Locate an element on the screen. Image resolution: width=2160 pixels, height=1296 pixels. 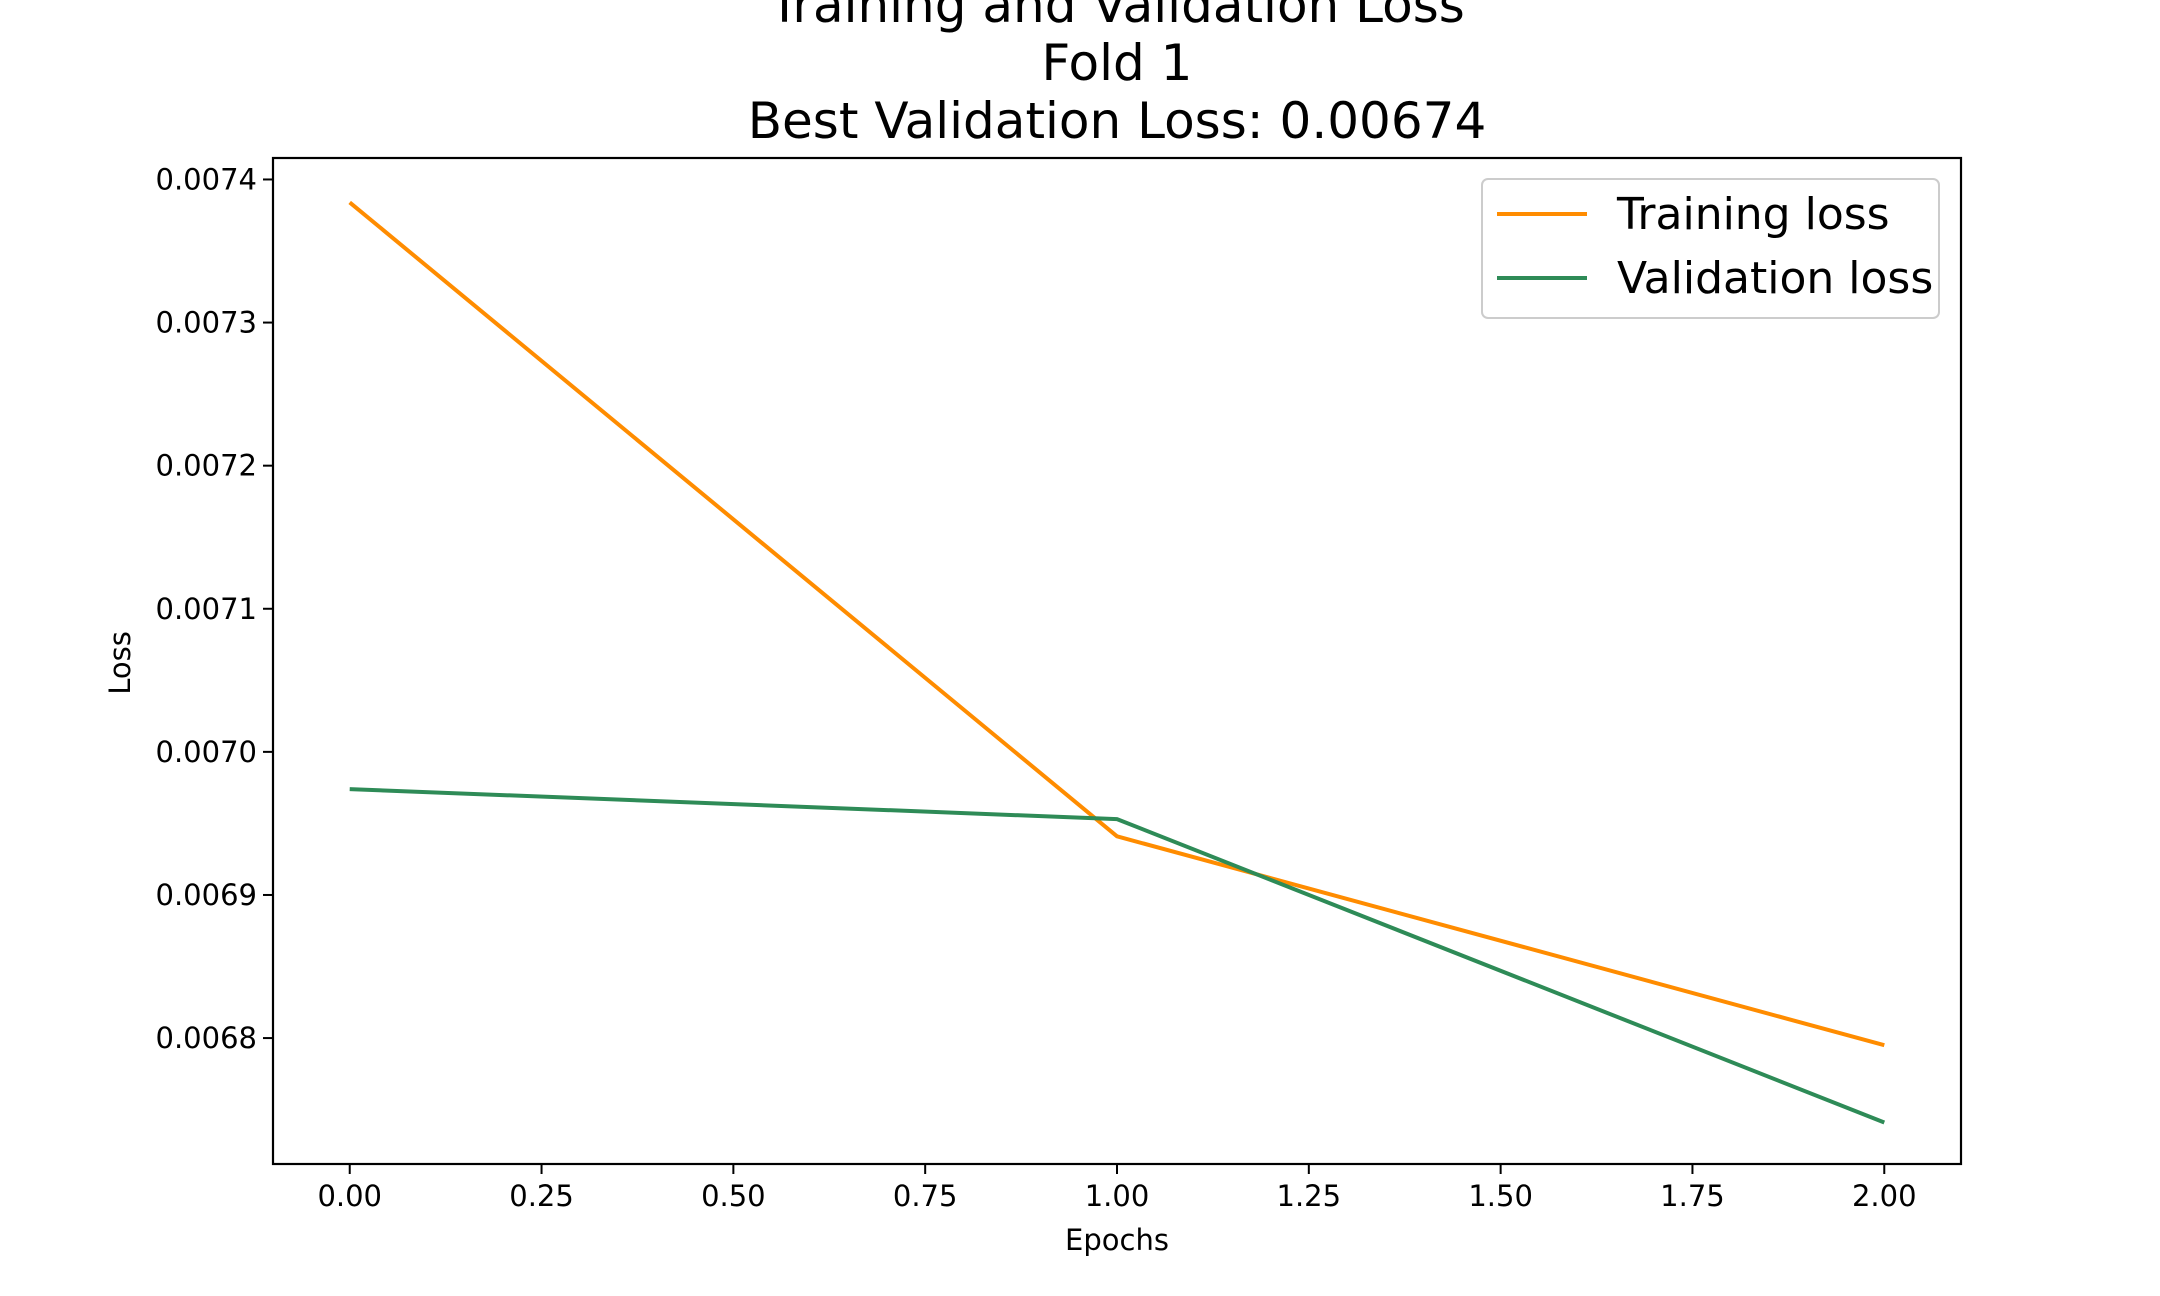
chart-title-line-2: Fold 1 is located at coordinates (1117, 63).